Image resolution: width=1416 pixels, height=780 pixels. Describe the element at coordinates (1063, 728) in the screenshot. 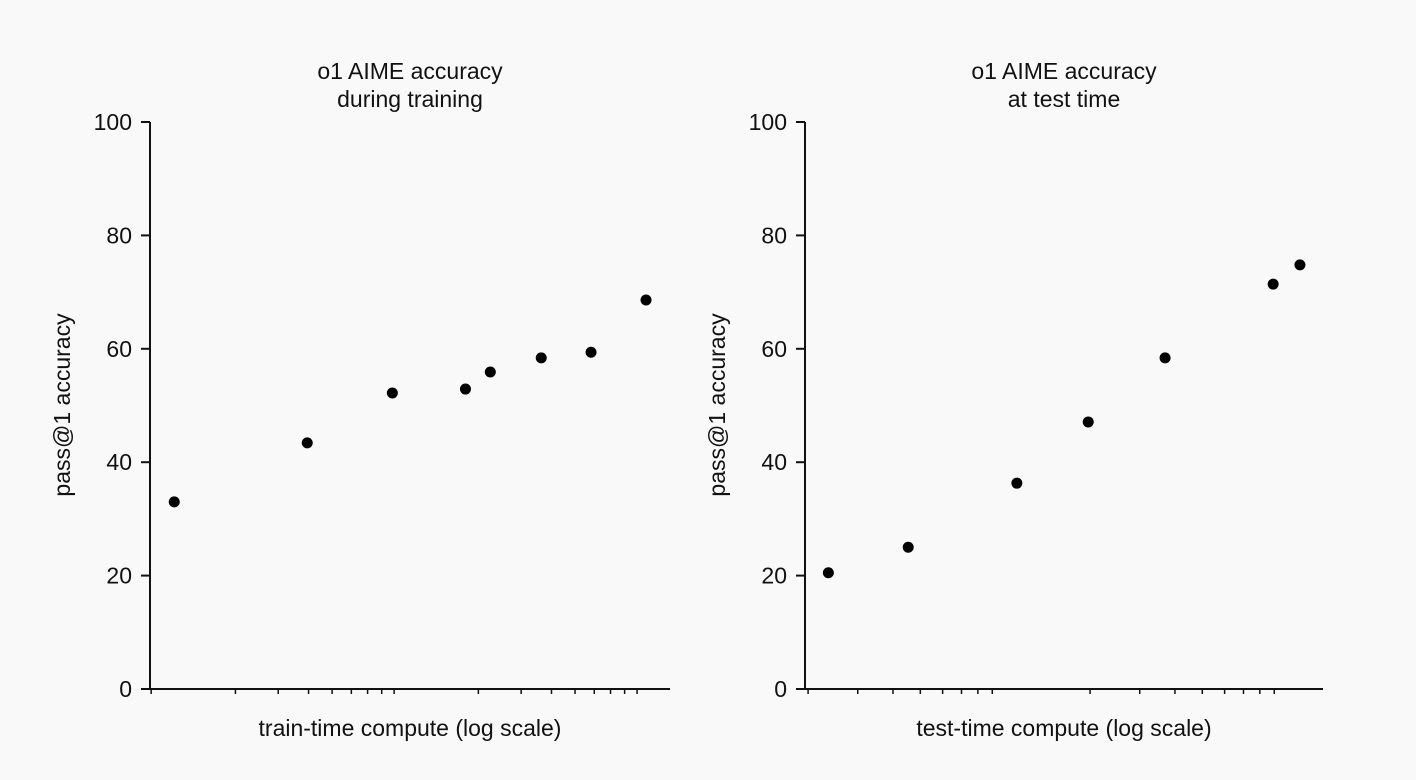

I see `x-axis-label: test-time compute (log scale)` at that location.